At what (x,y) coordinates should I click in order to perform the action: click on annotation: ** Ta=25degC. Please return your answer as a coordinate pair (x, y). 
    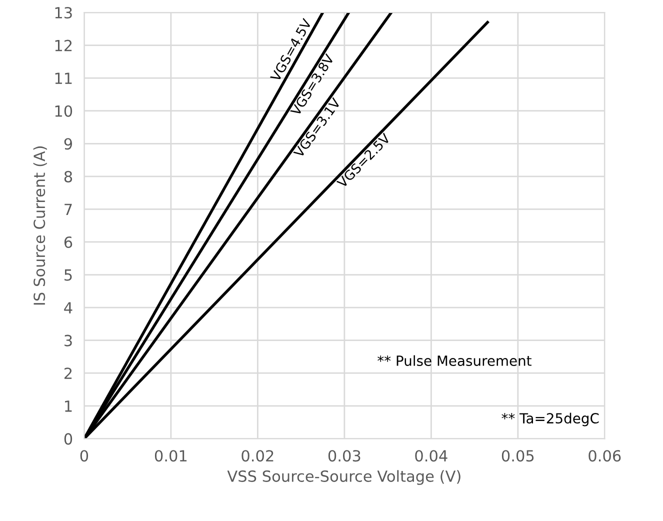
    Looking at the image, I should click on (550, 419).